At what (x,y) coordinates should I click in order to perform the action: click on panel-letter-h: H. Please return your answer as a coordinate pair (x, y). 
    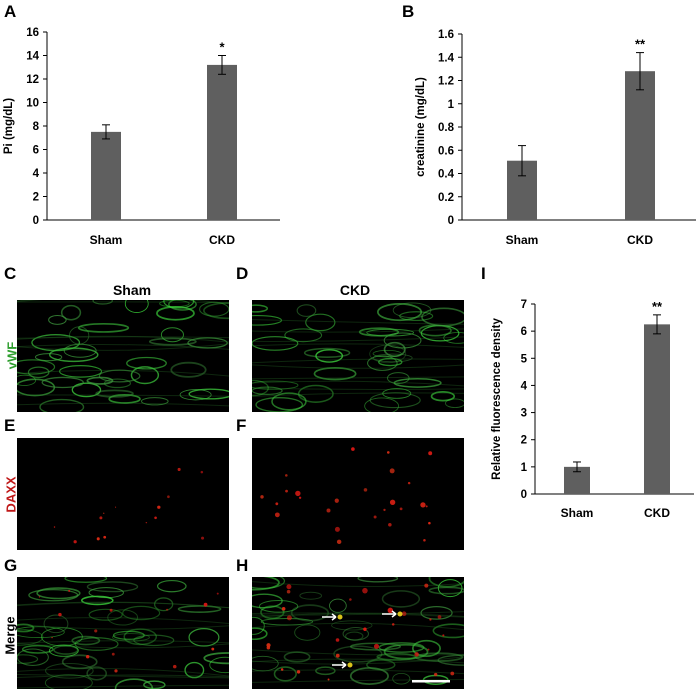
    Looking at the image, I should click on (242, 565).